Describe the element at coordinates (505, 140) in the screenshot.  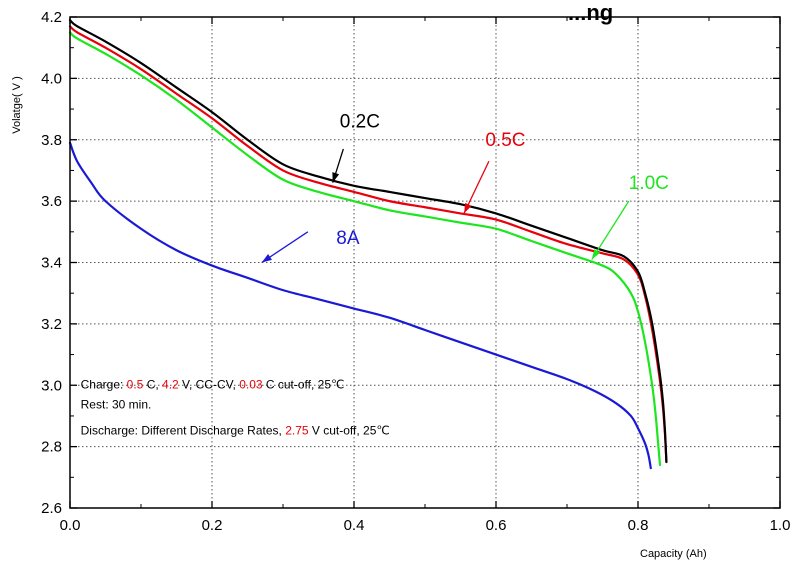
I see `annotation-label-0-5c: 0.5C` at that location.